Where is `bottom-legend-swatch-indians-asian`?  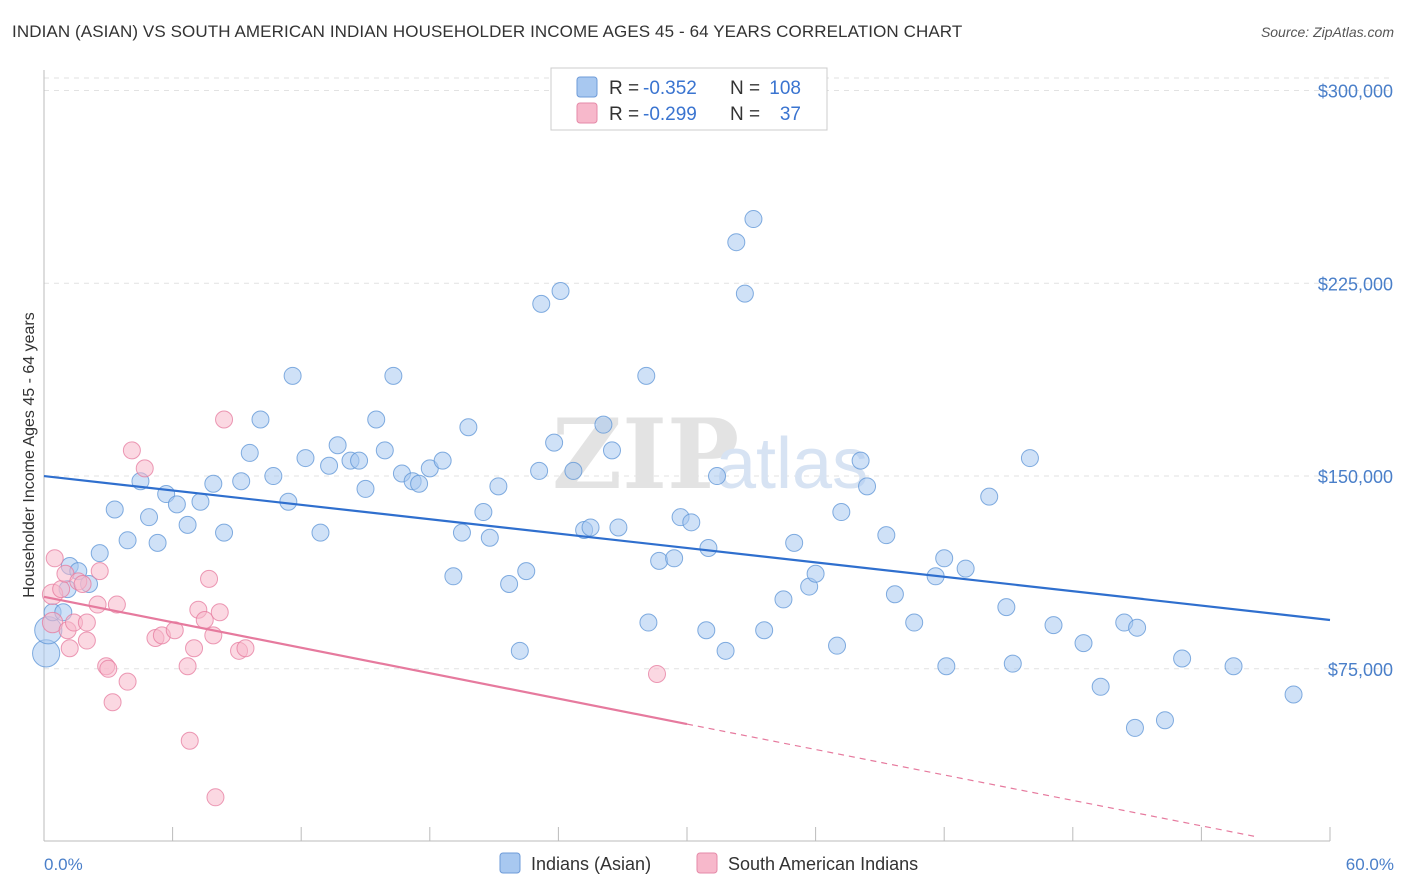 bottom-legend-swatch-indians-asian is located at coordinates (510, 863).